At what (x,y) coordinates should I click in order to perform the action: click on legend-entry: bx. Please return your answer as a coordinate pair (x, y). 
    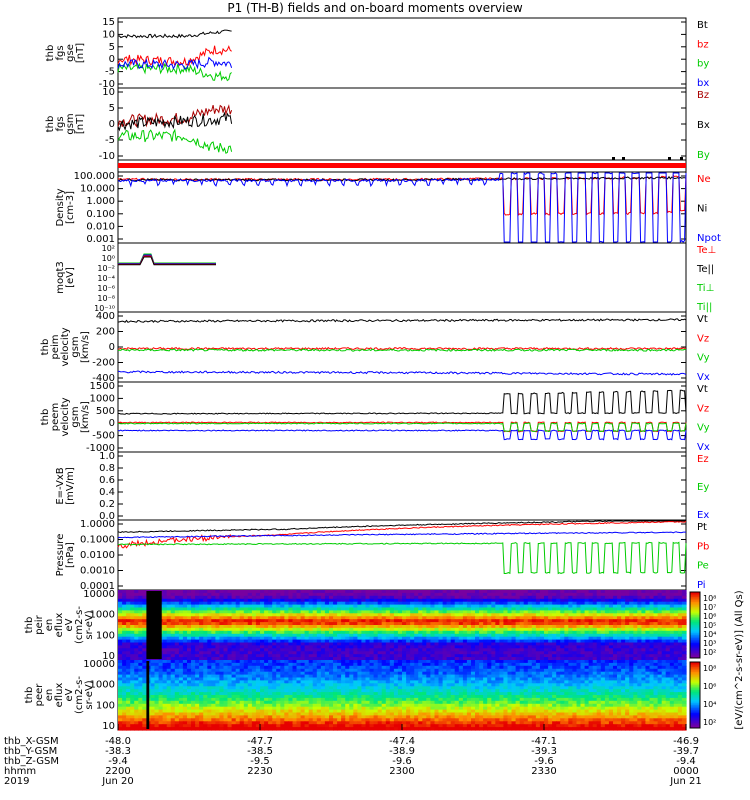
    Looking at the image, I should click on (703, 83).